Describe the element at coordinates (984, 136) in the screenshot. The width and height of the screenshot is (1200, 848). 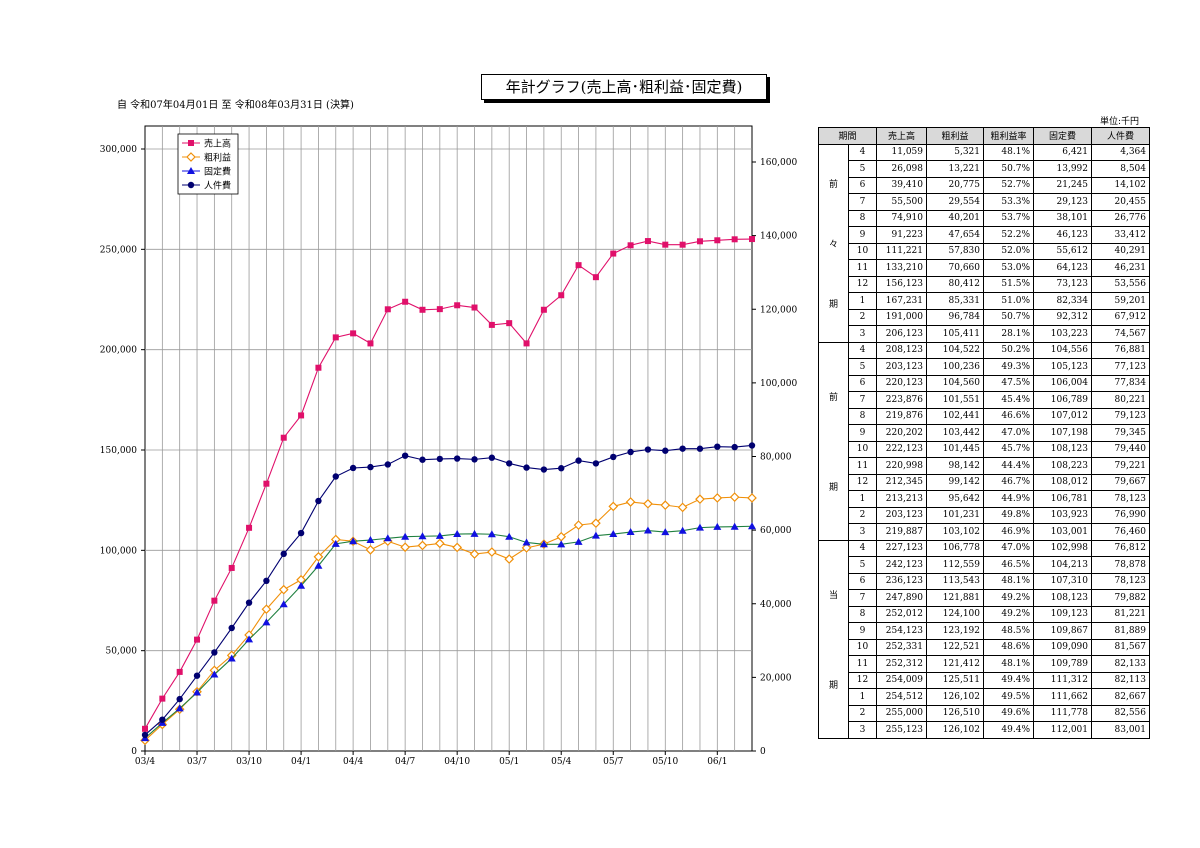
I see `table-header-row: 期間 売上高 粗利益 粗利益率 固定費 人件費` at that location.